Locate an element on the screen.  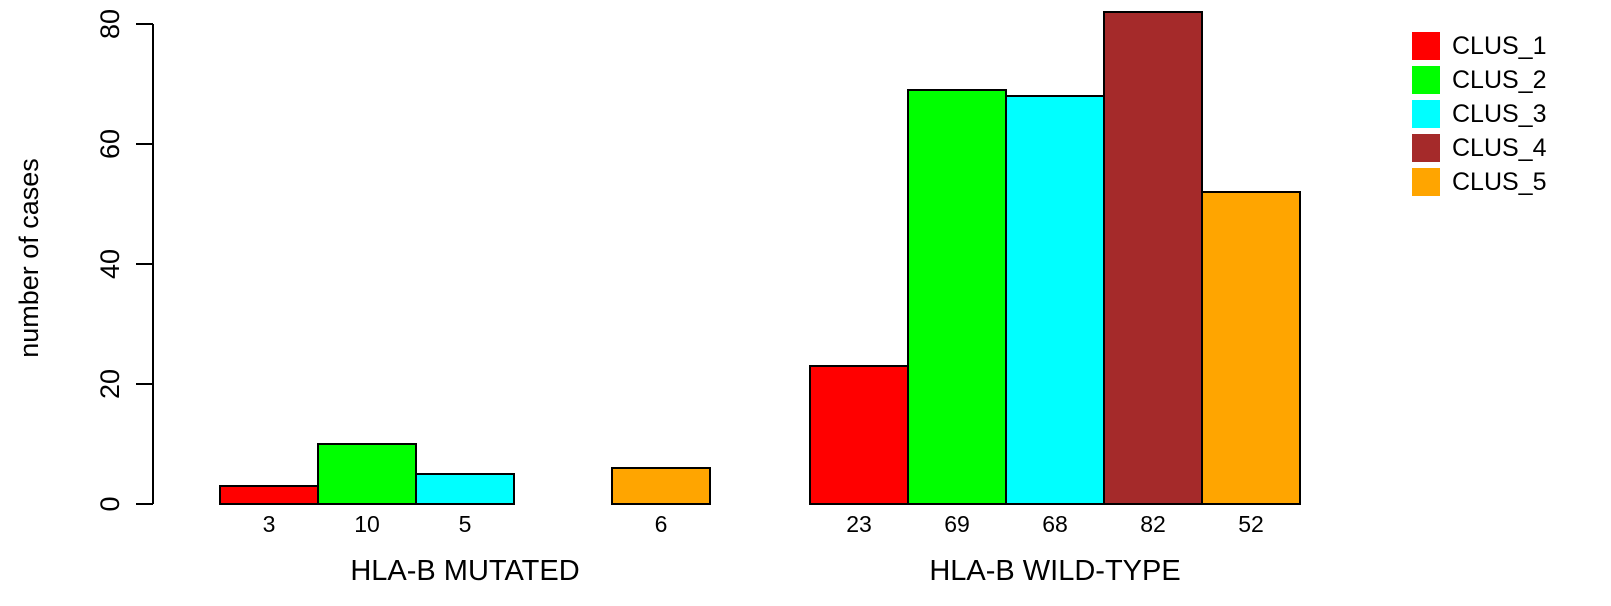
y-tick-label: 80 is located at coordinates (110, 24).